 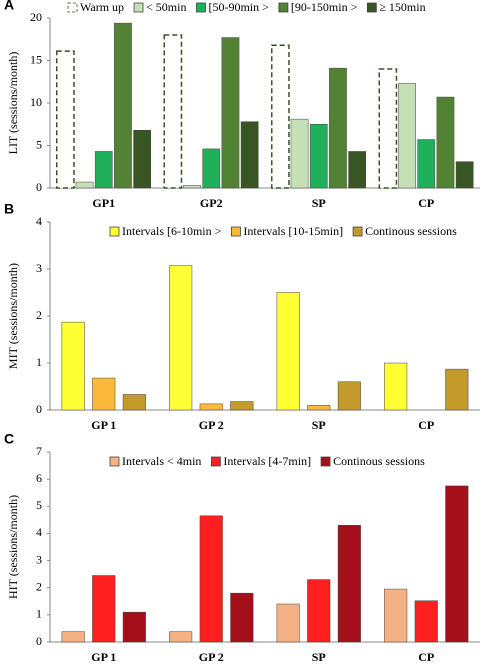 I want to click on legend-label: Intervals [10-15min], so click(x=293, y=231).